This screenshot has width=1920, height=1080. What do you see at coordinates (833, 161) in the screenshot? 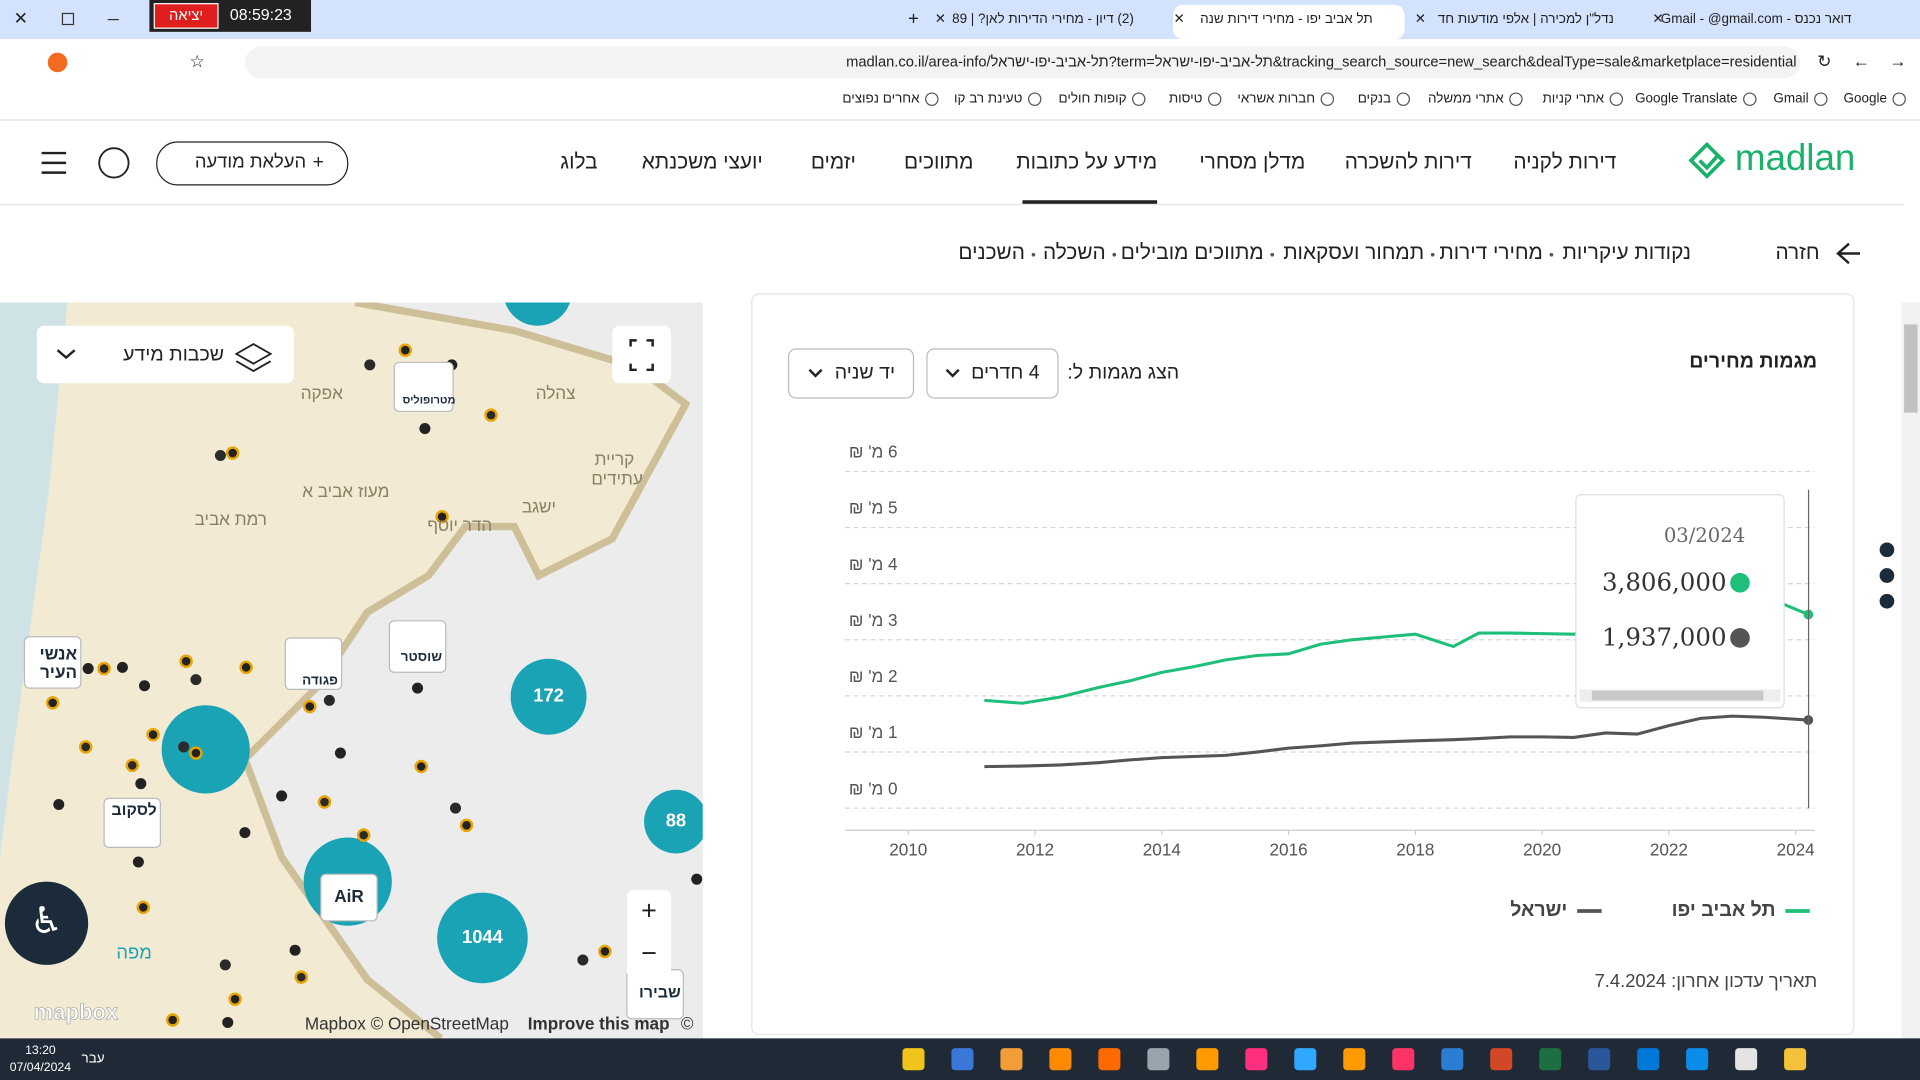
I see `nav-link: יזמים` at bounding box center [833, 161].